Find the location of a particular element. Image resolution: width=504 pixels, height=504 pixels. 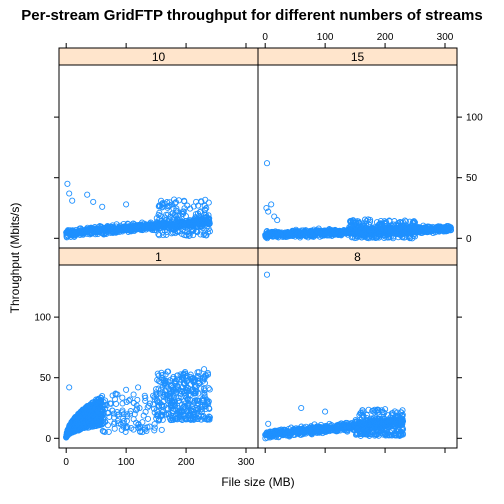

panel-strip-label: 10 is located at coordinates (159, 57).